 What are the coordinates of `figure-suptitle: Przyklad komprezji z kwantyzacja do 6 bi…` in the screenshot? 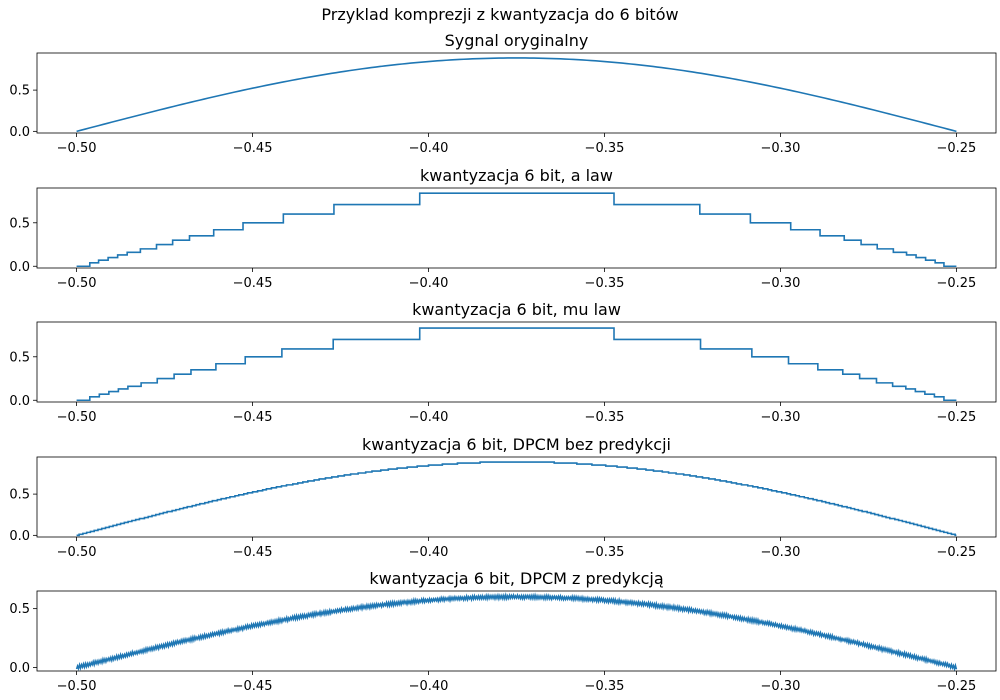 It's located at (499, 14).